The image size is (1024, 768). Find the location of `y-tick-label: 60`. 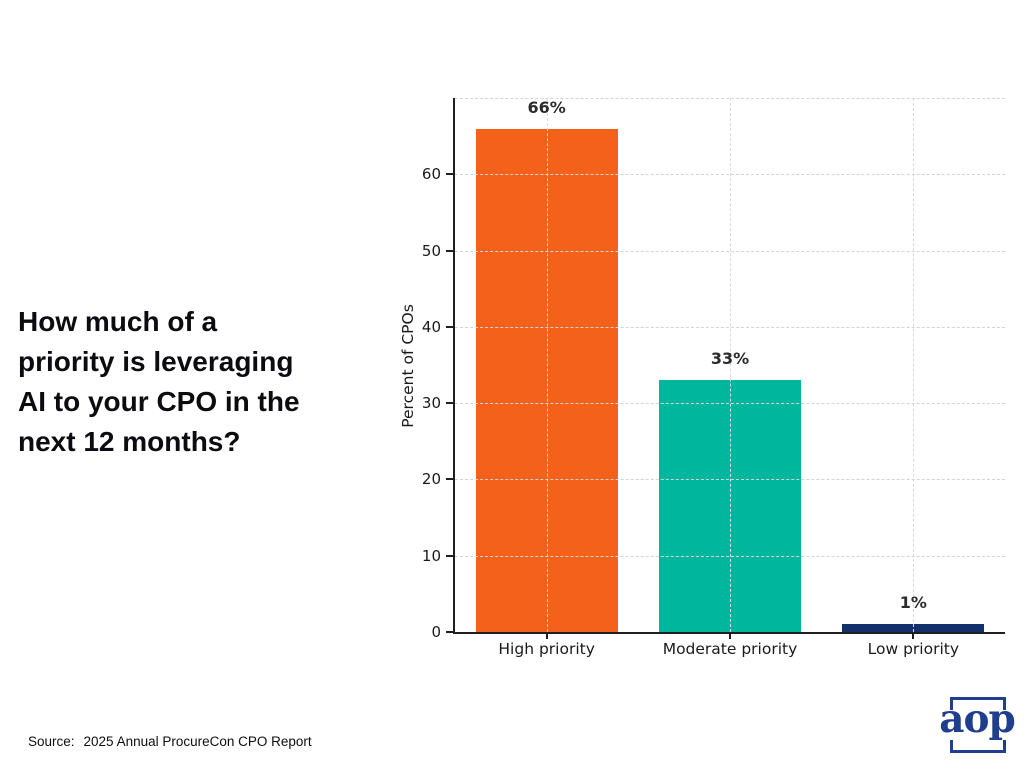

y-tick-label: 60 is located at coordinates (431, 174).